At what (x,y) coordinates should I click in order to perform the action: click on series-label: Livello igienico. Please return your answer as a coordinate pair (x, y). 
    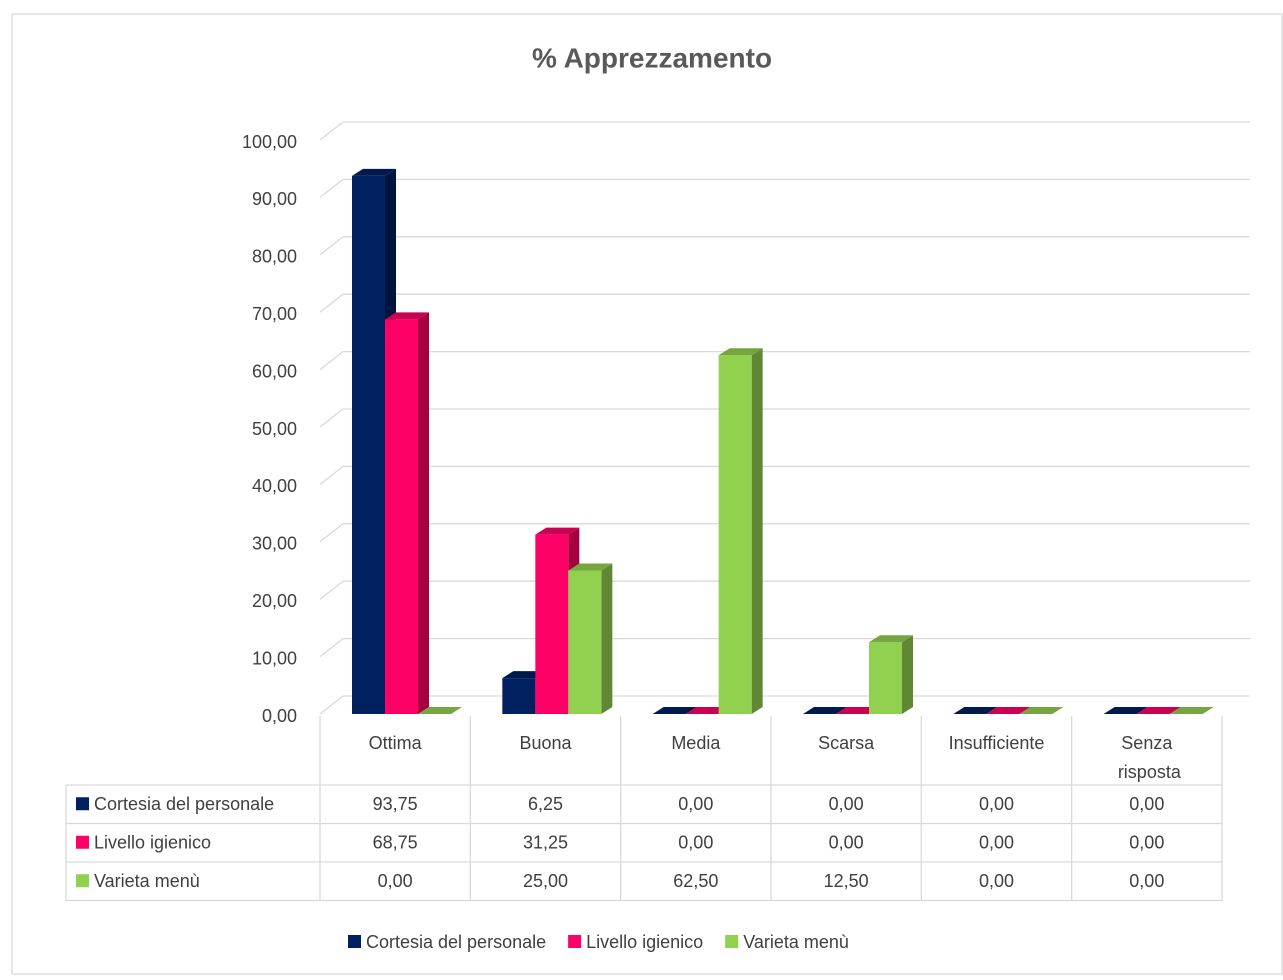
    Looking at the image, I should click on (152, 843).